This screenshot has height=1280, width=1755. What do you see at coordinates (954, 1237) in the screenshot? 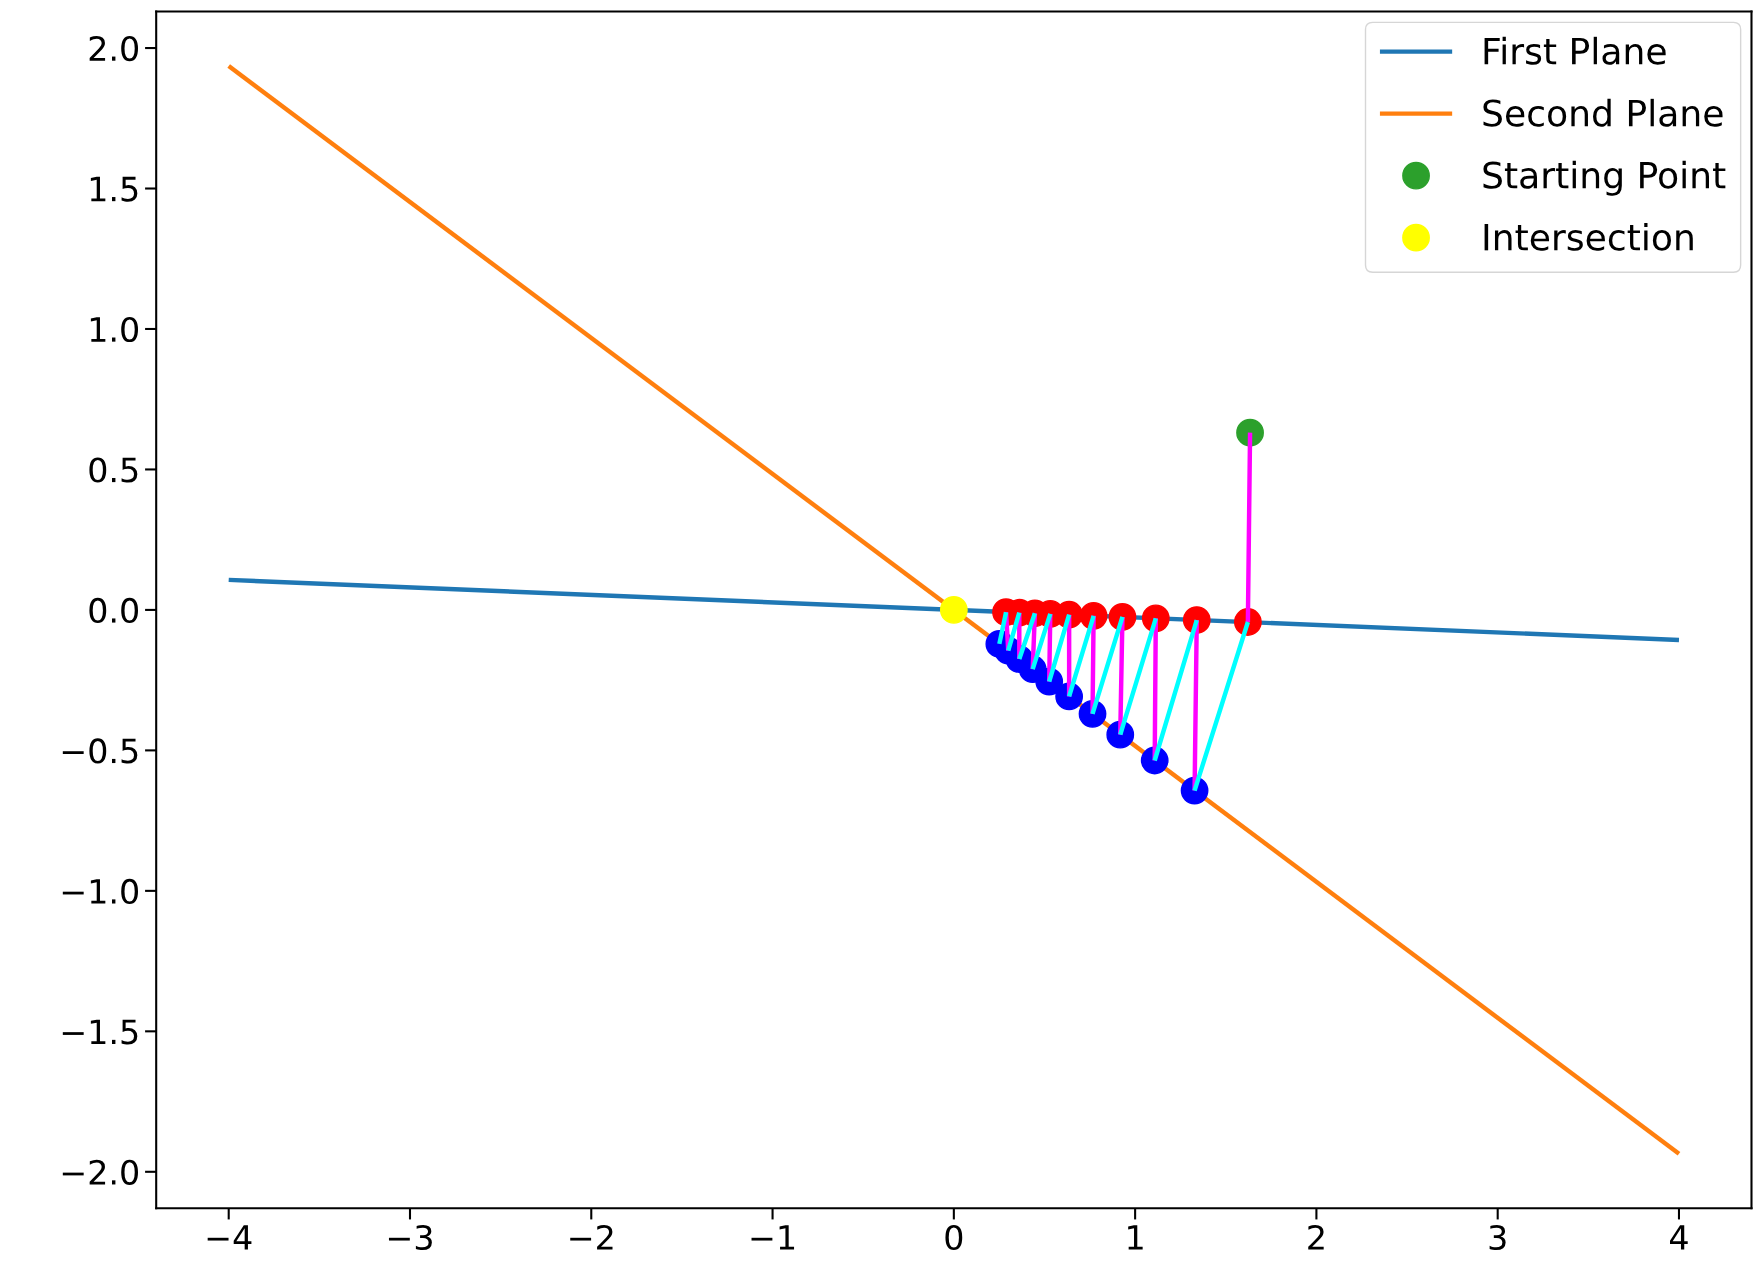
I see `x-tick-label: 0` at bounding box center [954, 1237].